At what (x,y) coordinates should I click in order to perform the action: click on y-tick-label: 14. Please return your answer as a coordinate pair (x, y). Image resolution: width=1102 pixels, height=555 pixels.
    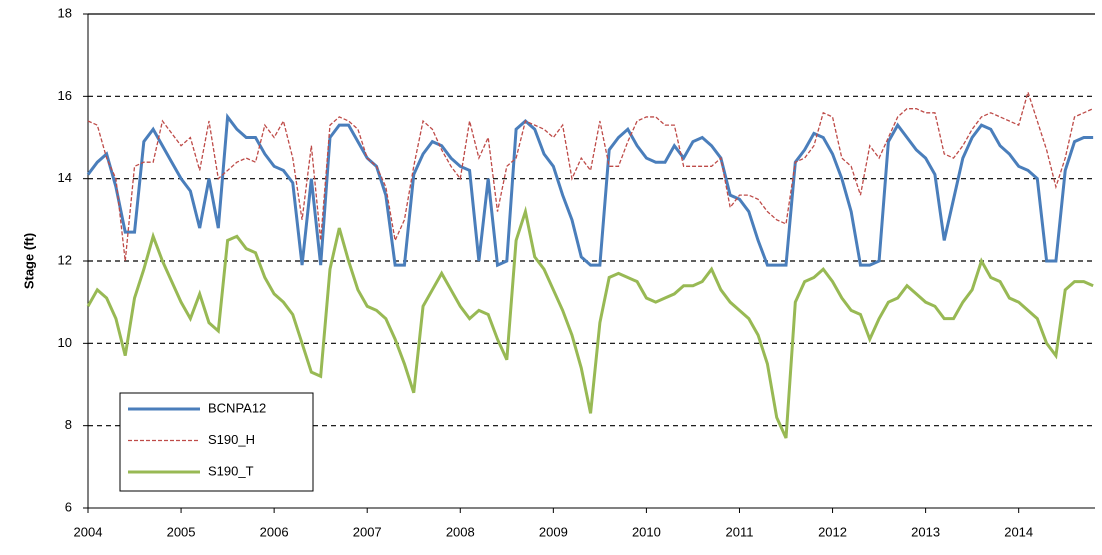
    Looking at the image, I should click on (65, 177).